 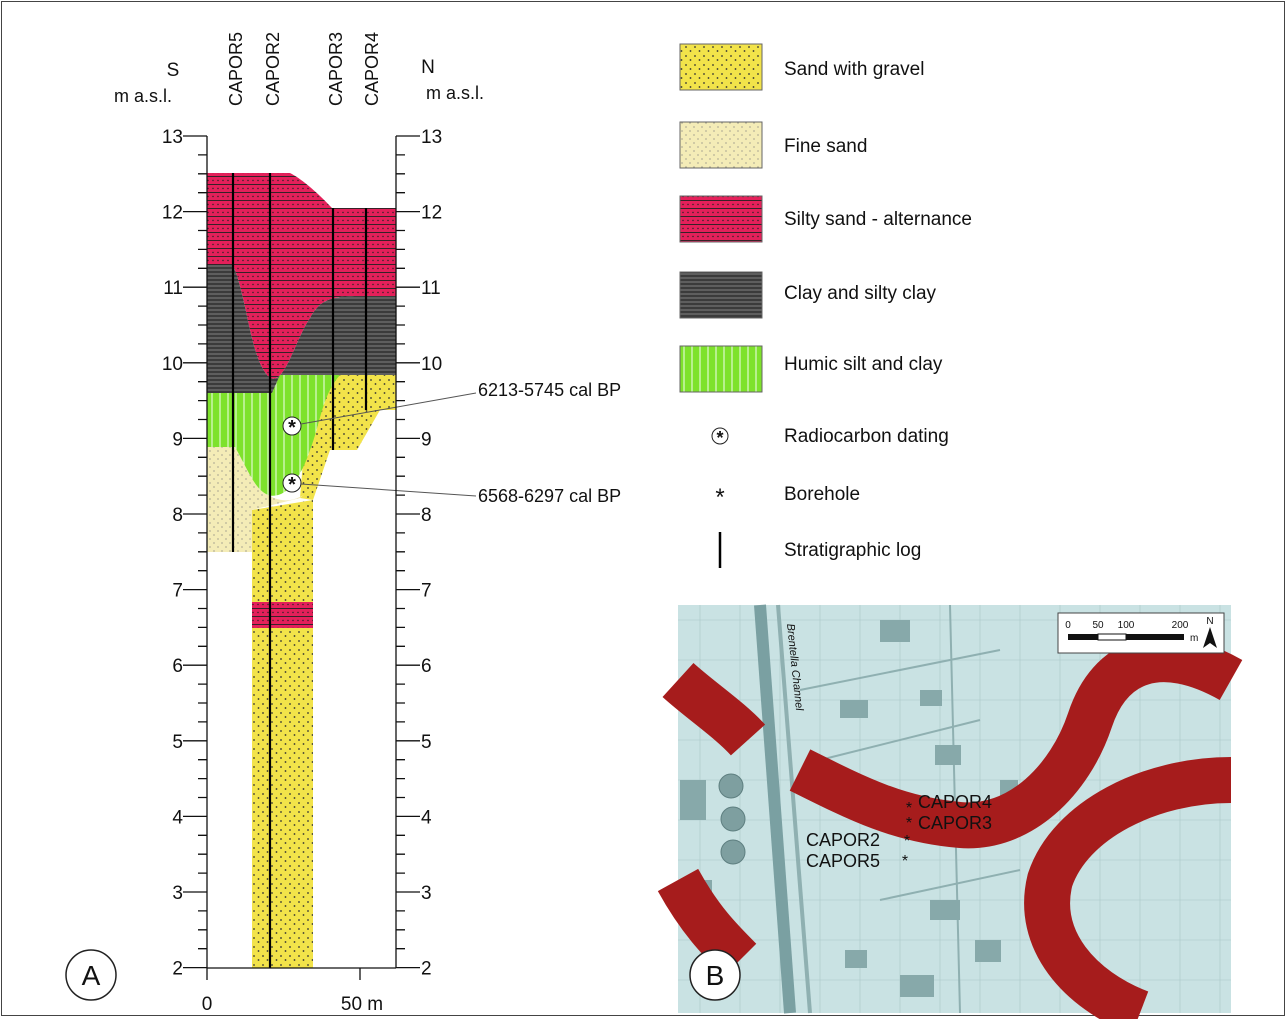 What do you see at coordinates (426, 969) in the screenshot?
I see `right-axis-tick-label: 2` at bounding box center [426, 969].